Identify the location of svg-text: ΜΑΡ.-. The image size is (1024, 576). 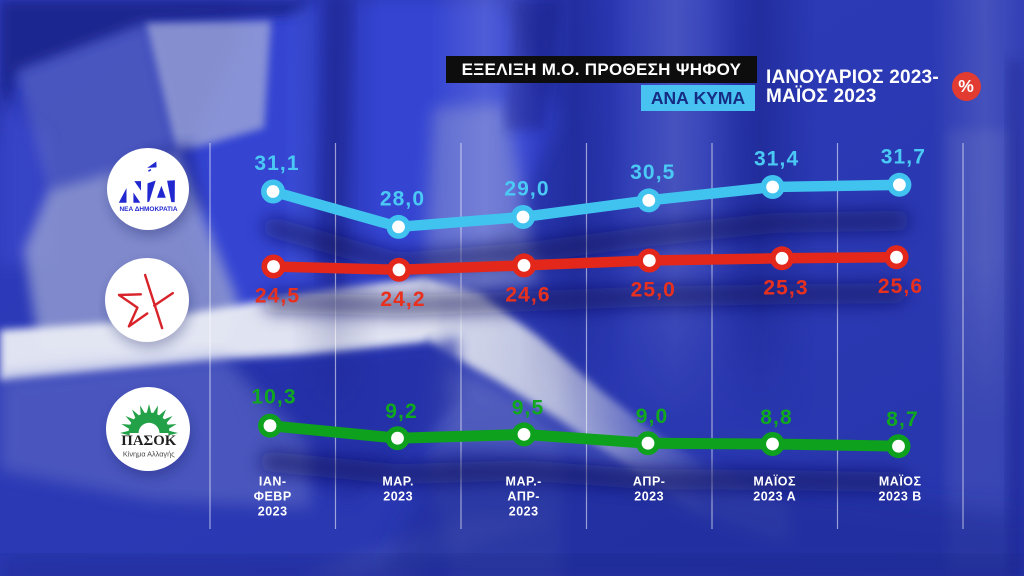
(524, 482).